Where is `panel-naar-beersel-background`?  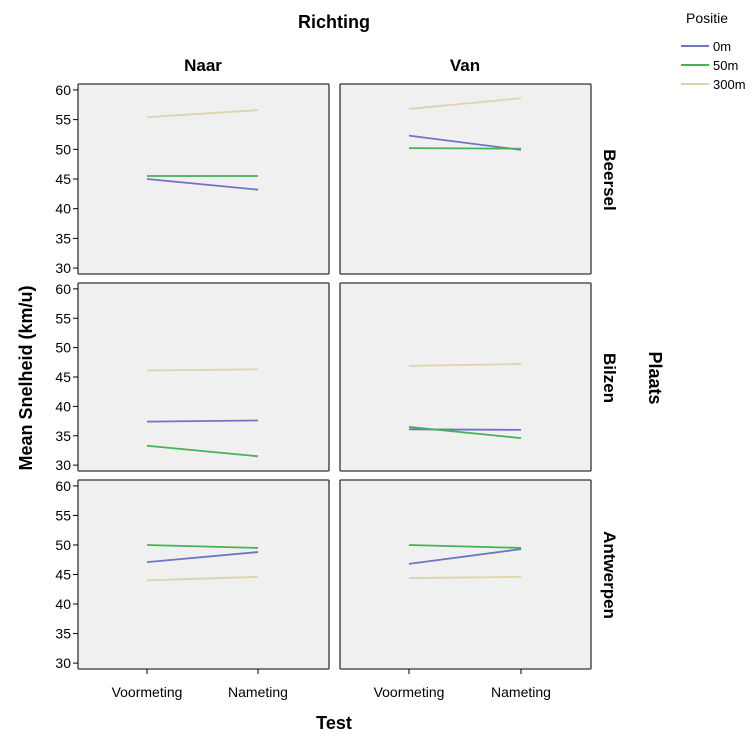 panel-naar-beersel-background is located at coordinates (203, 179).